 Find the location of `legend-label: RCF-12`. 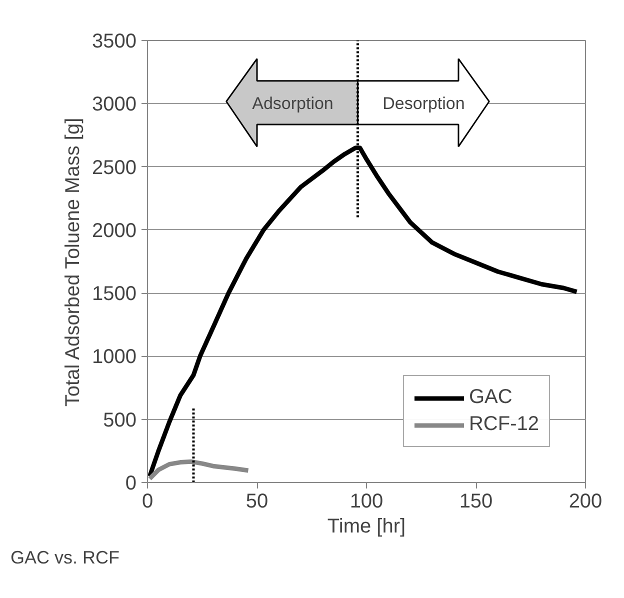

legend-label: RCF-12 is located at coordinates (503, 424).